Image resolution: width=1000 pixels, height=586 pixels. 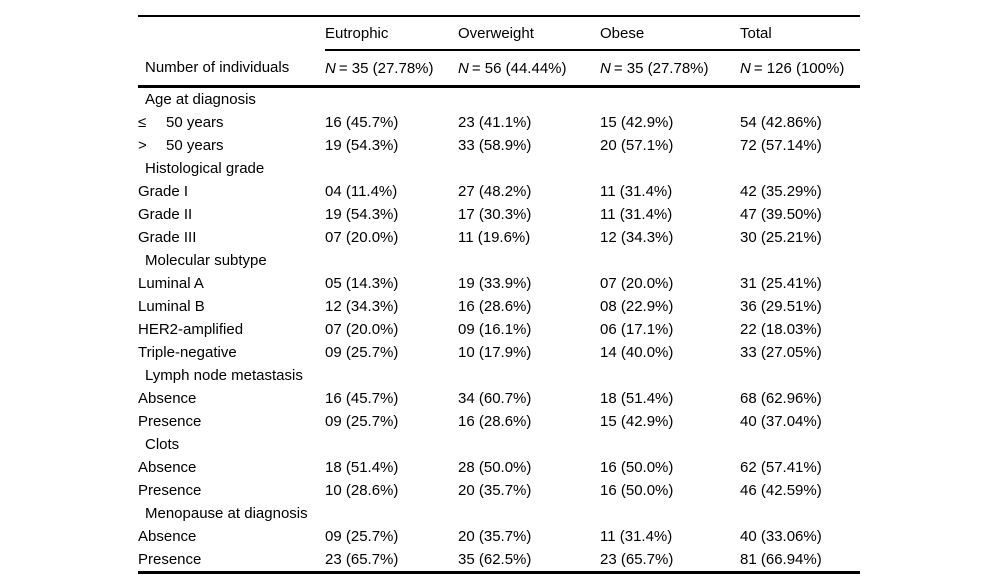 What do you see at coordinates (637, 237) in the screenshot?
I see `data-cell: 12 (34.3%)` at bounding box center [637, 237].